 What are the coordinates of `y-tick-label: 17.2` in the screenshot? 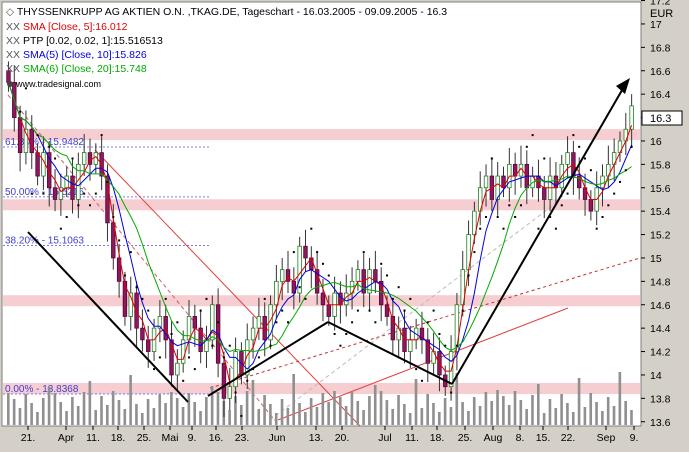 It's located at (660, 4).